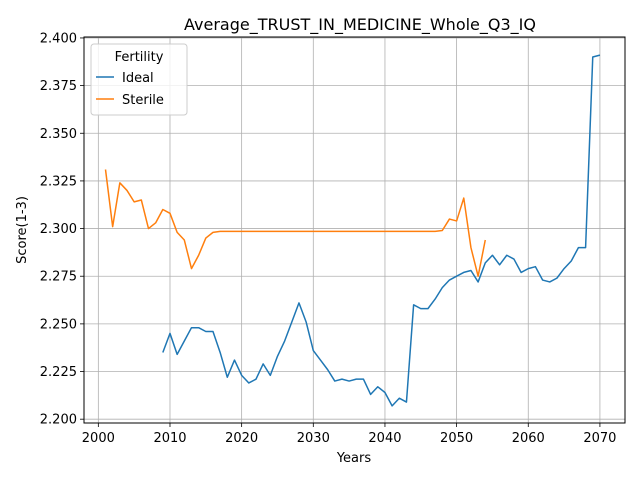 This screenshot has width=640, height=480. What do you see at coordinates (58, 229) in the screenshot?
I see `y-tick-label: 2.300` at bounding box center [58, 229].